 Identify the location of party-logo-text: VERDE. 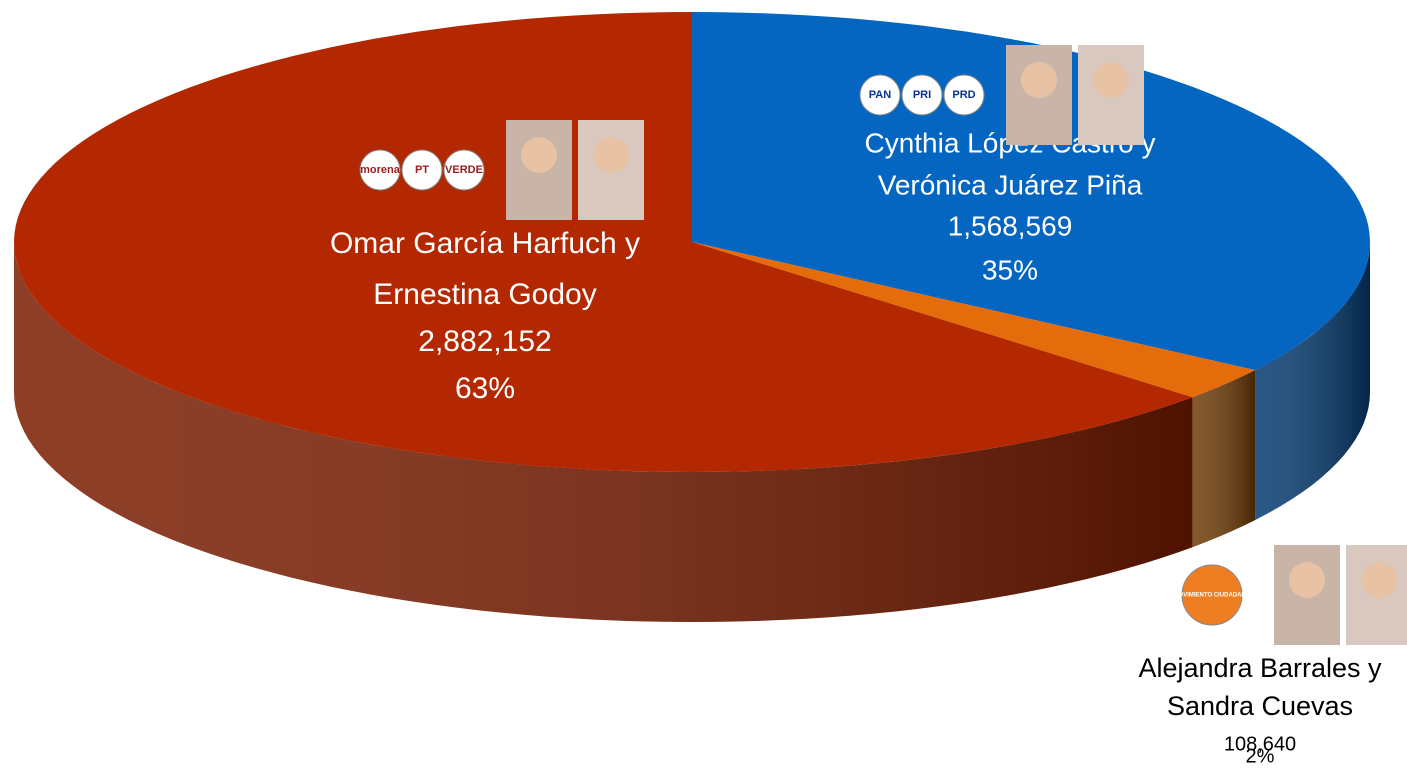
(464, 170).